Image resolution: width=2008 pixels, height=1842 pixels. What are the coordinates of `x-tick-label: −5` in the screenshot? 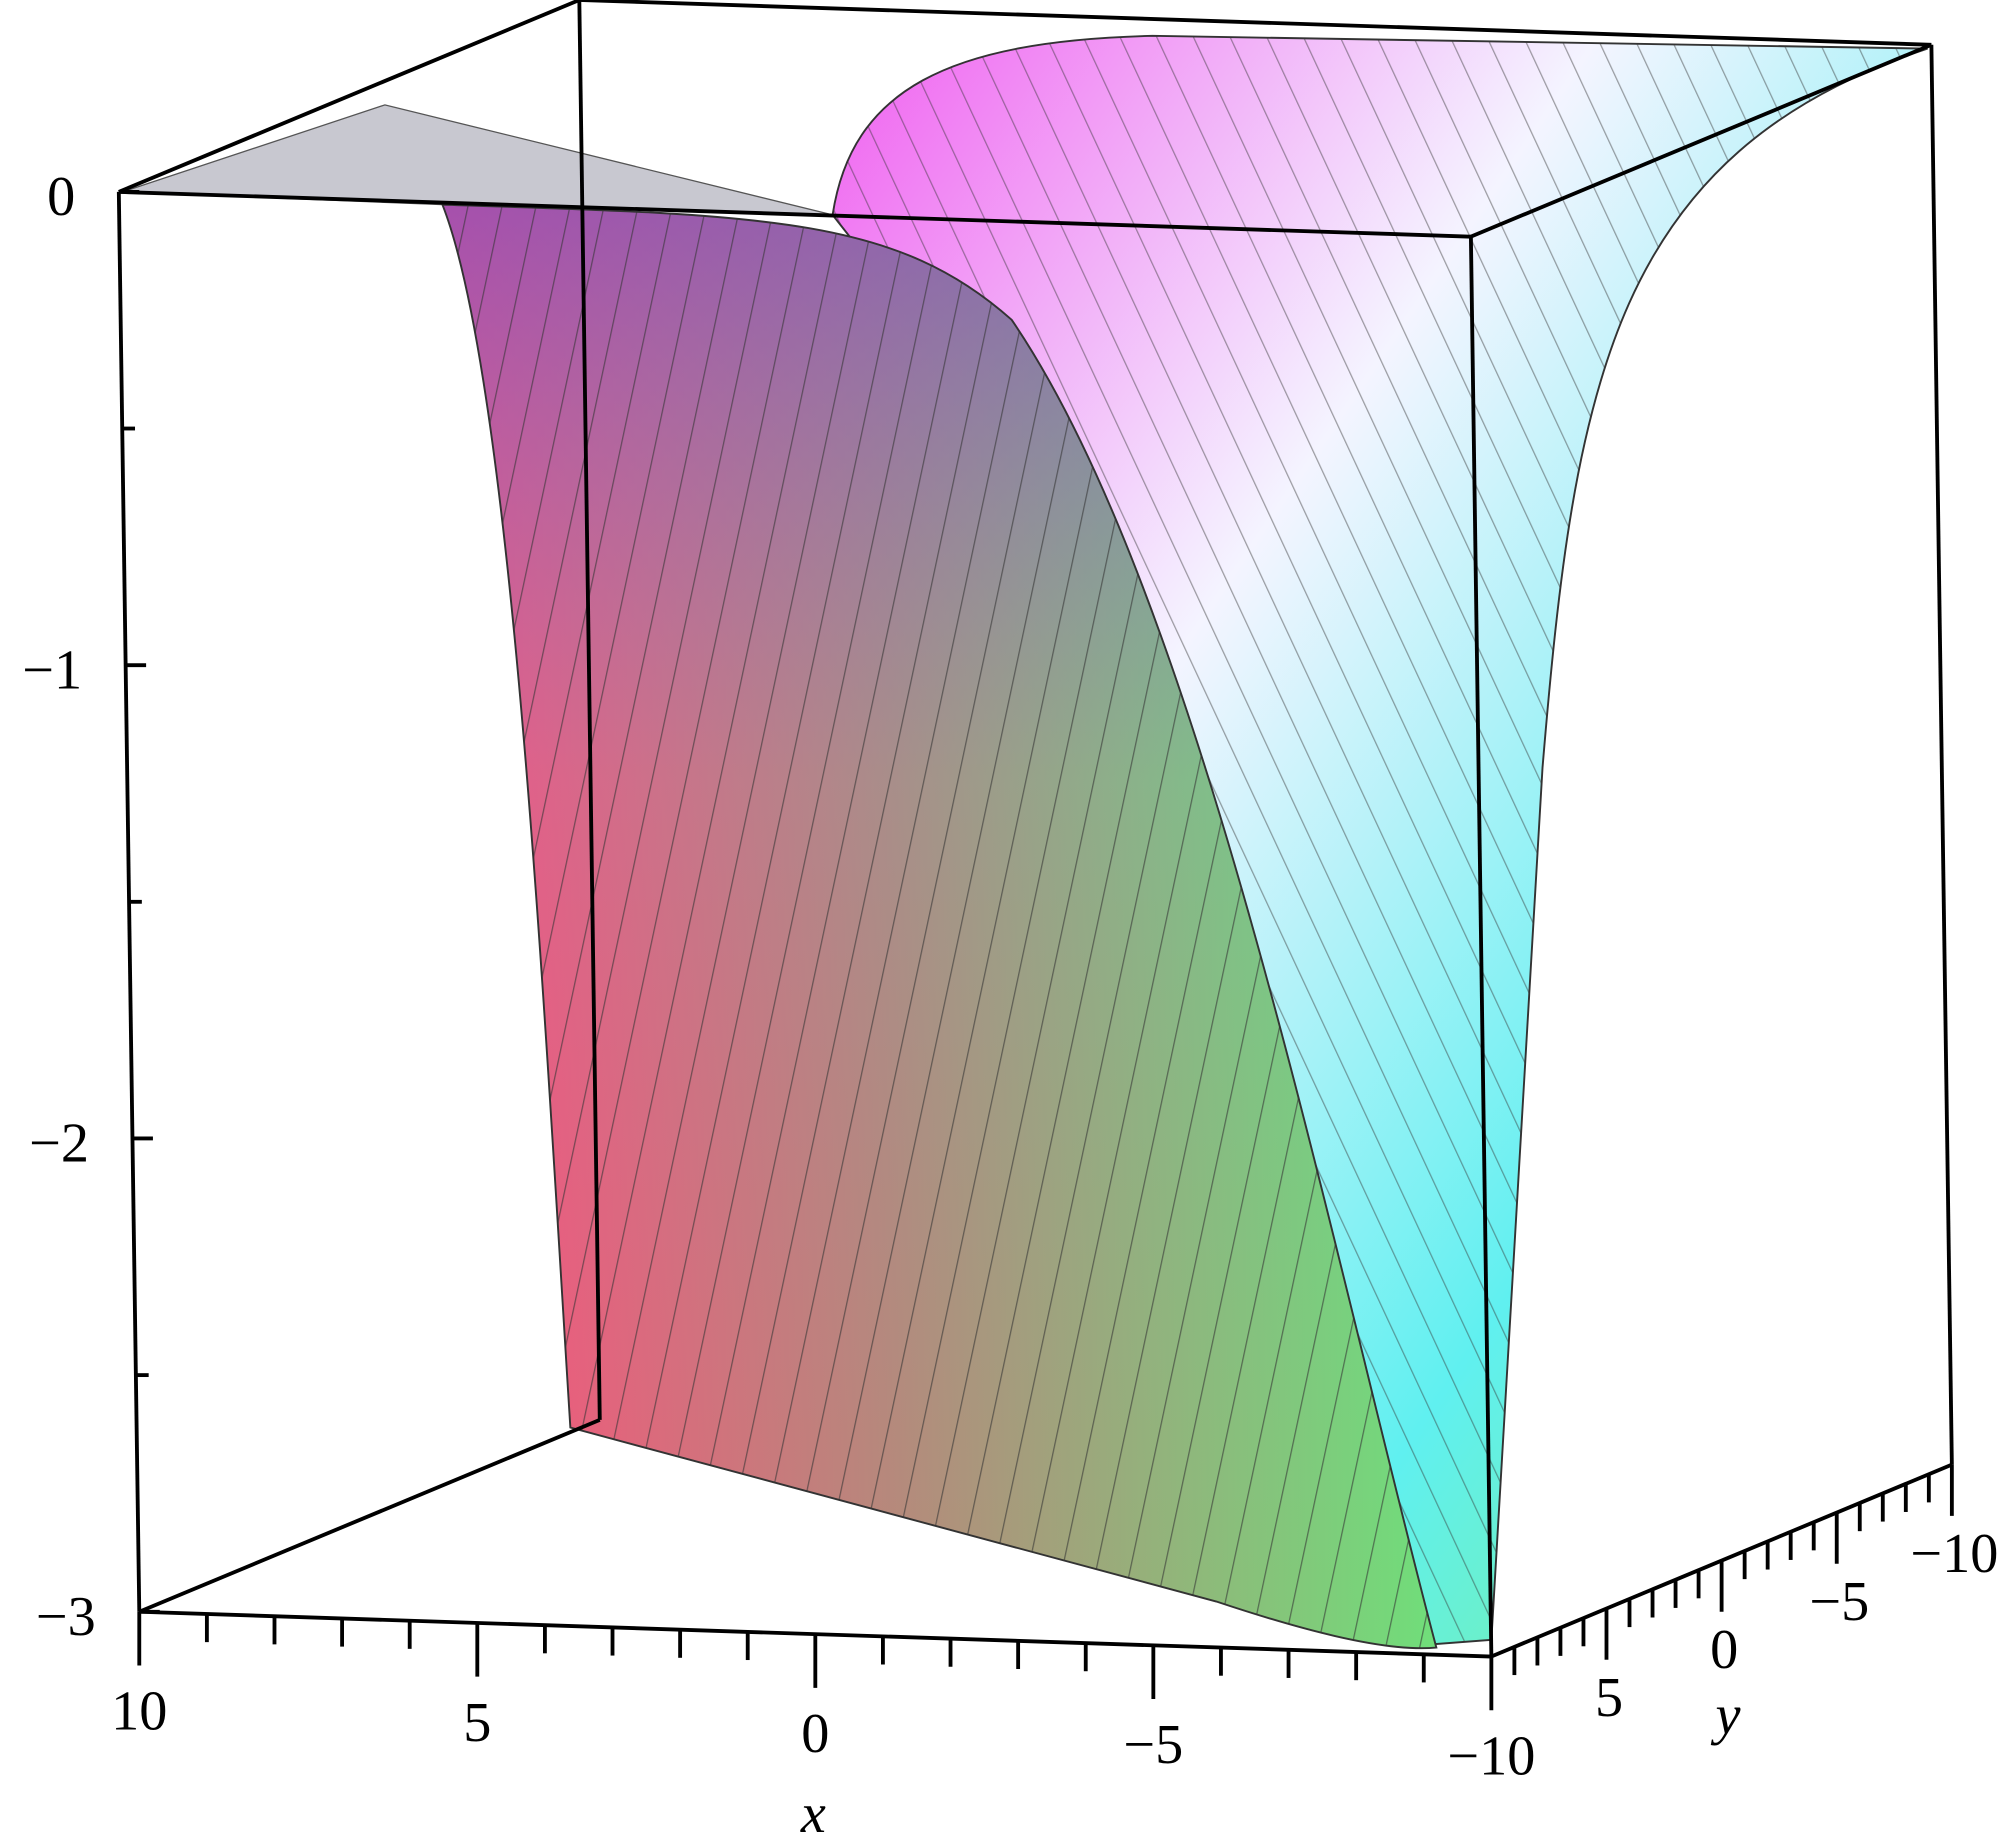 It's located at (1153, 1745).